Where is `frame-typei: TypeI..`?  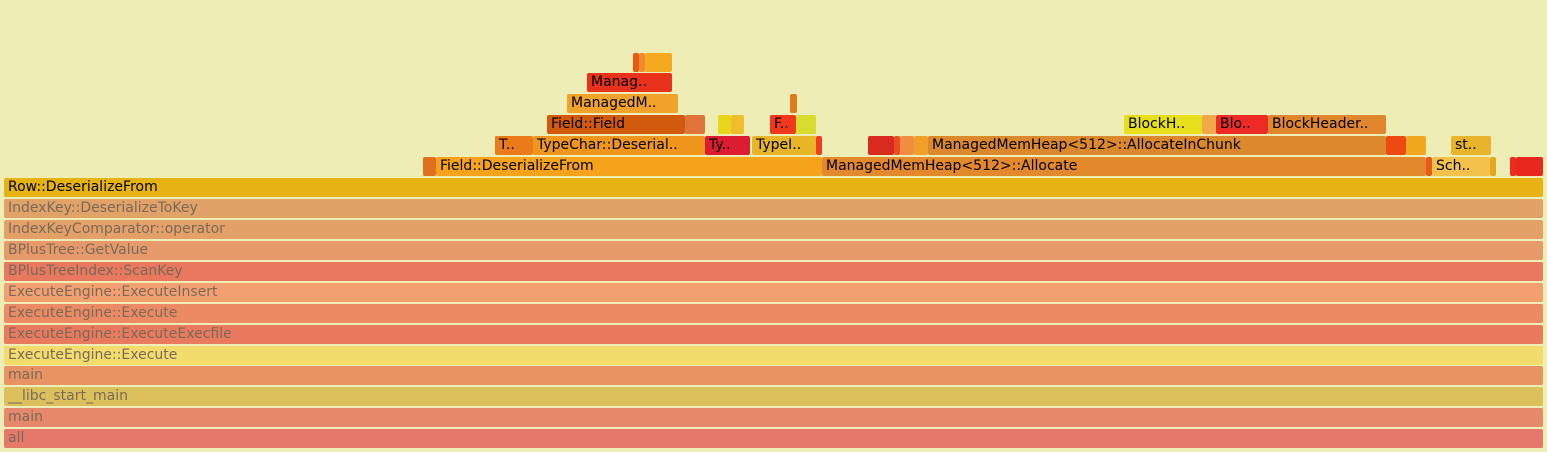 frame-typei: TypeI.. is located at coordinates (784, 145).